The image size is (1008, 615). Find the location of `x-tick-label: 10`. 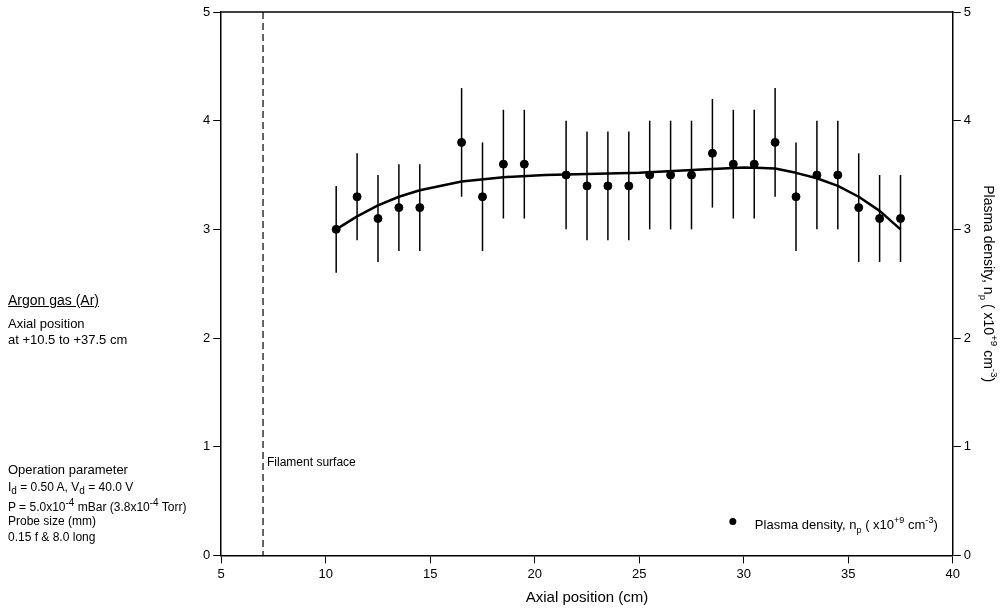

x-tick-label: 10 is located at coordinates (325, 573).